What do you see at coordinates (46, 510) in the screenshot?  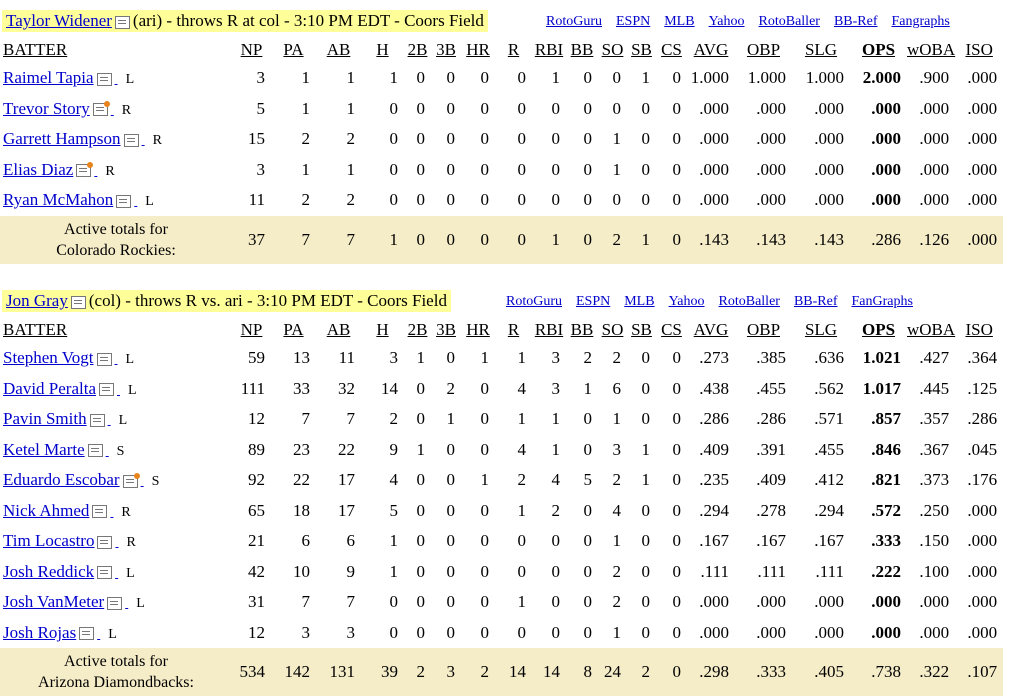 I see `batter-name-link: Nick Ahmed` at bounding box center [46, 510].